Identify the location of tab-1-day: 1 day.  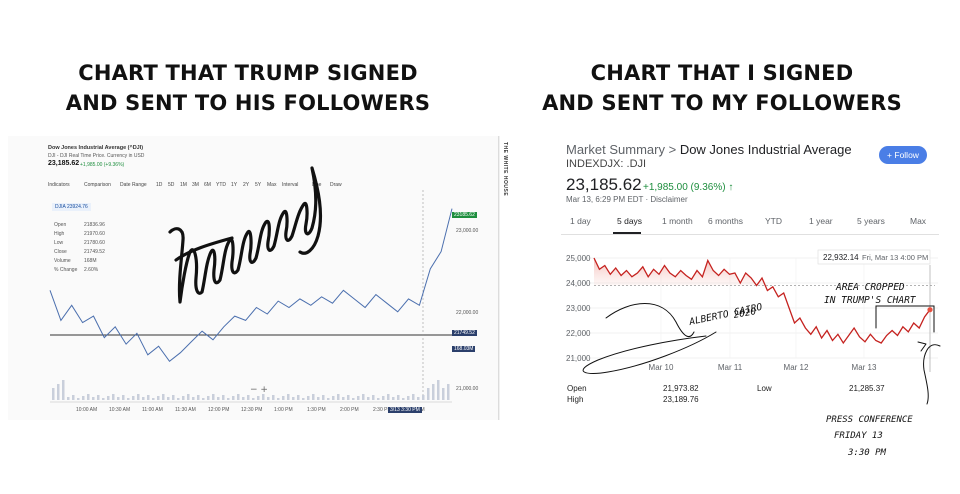
(580, 221).